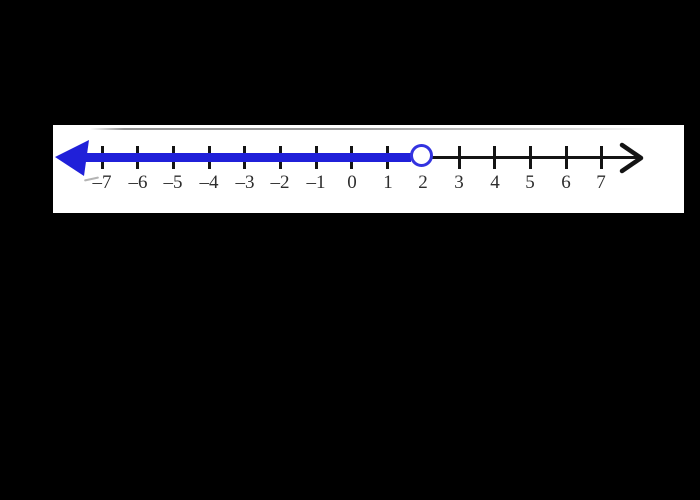 The height and width of the screenshot is (500, 700). What do you see at coordinates (352, 182) in the screenshot?
I see `tick-label-0: 0` at bounding box center [352, 182].